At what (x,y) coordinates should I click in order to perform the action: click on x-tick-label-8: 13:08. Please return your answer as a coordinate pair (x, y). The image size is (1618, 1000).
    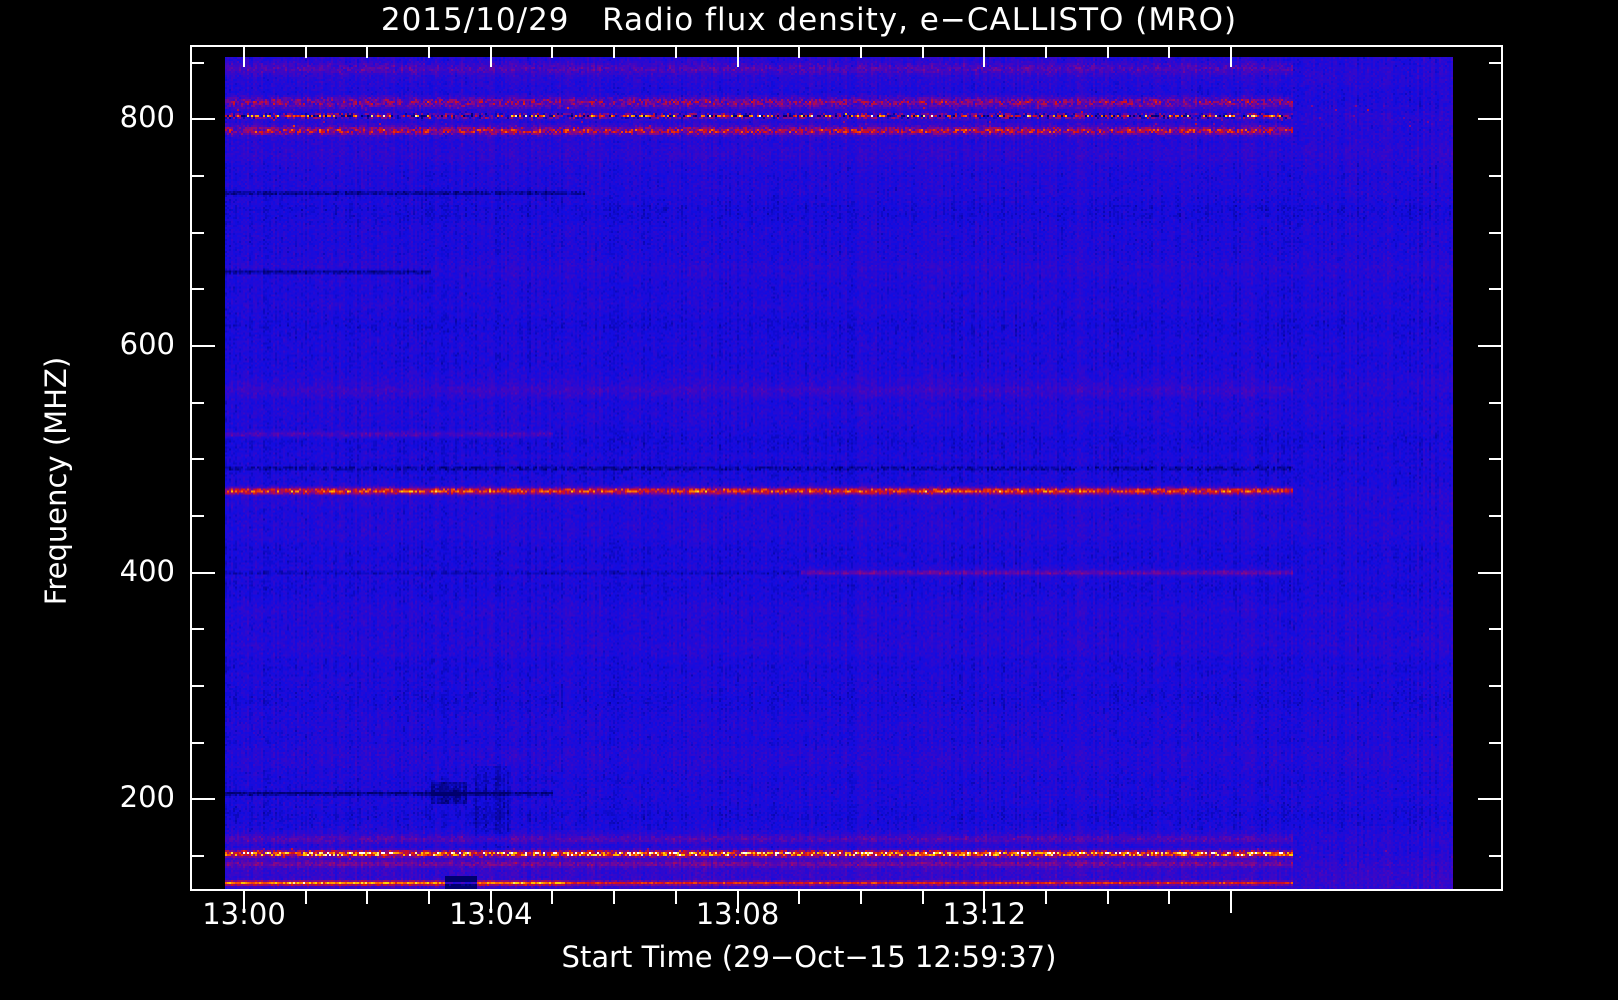
    Looking at the image, I should click on (737, 914).